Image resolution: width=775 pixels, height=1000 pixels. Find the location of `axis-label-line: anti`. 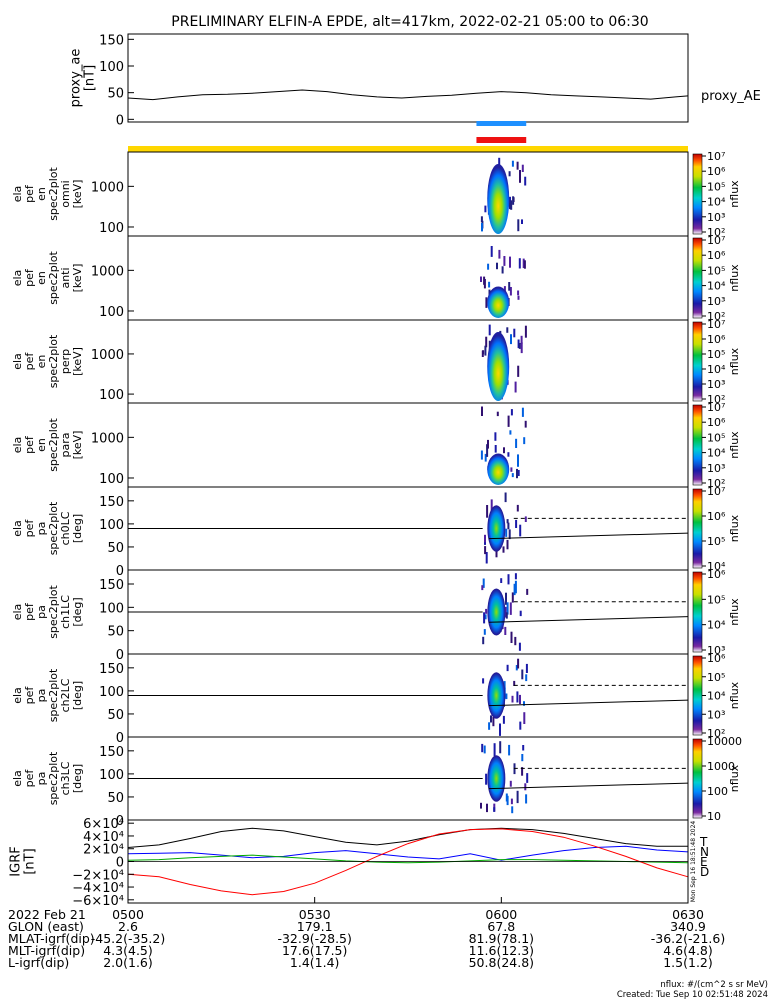

axis-label-line: anti is located at coordinates (65, 277).